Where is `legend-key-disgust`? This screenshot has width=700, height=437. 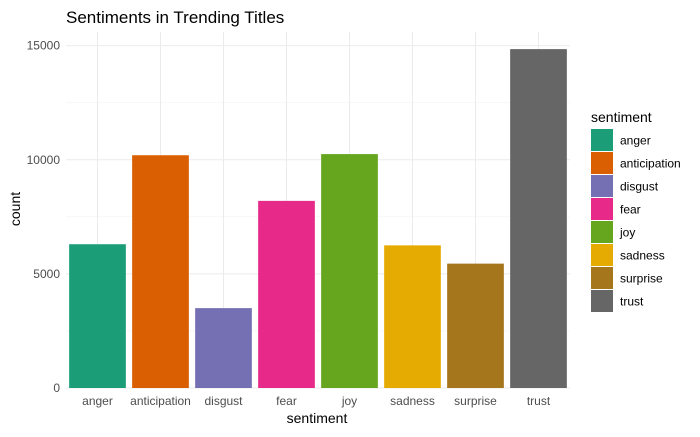
legend-key-disgust is located at coordinates (602, 186).